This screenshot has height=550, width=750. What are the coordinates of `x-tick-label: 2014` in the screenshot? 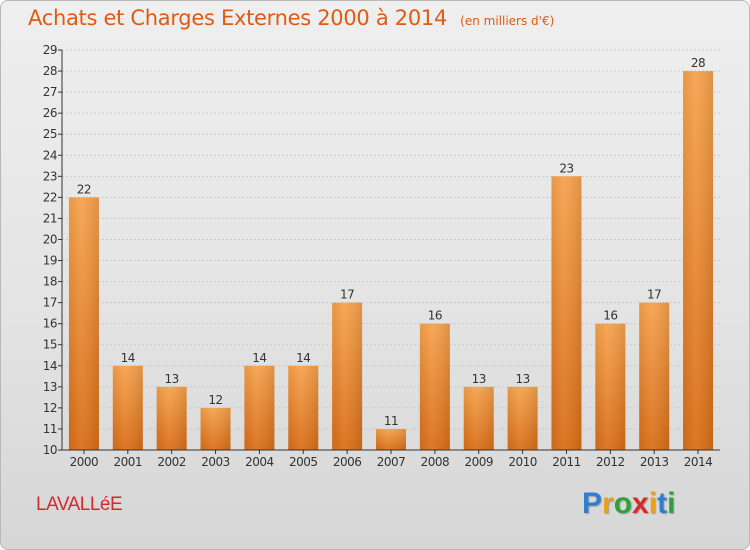 It's located at (698, 462).